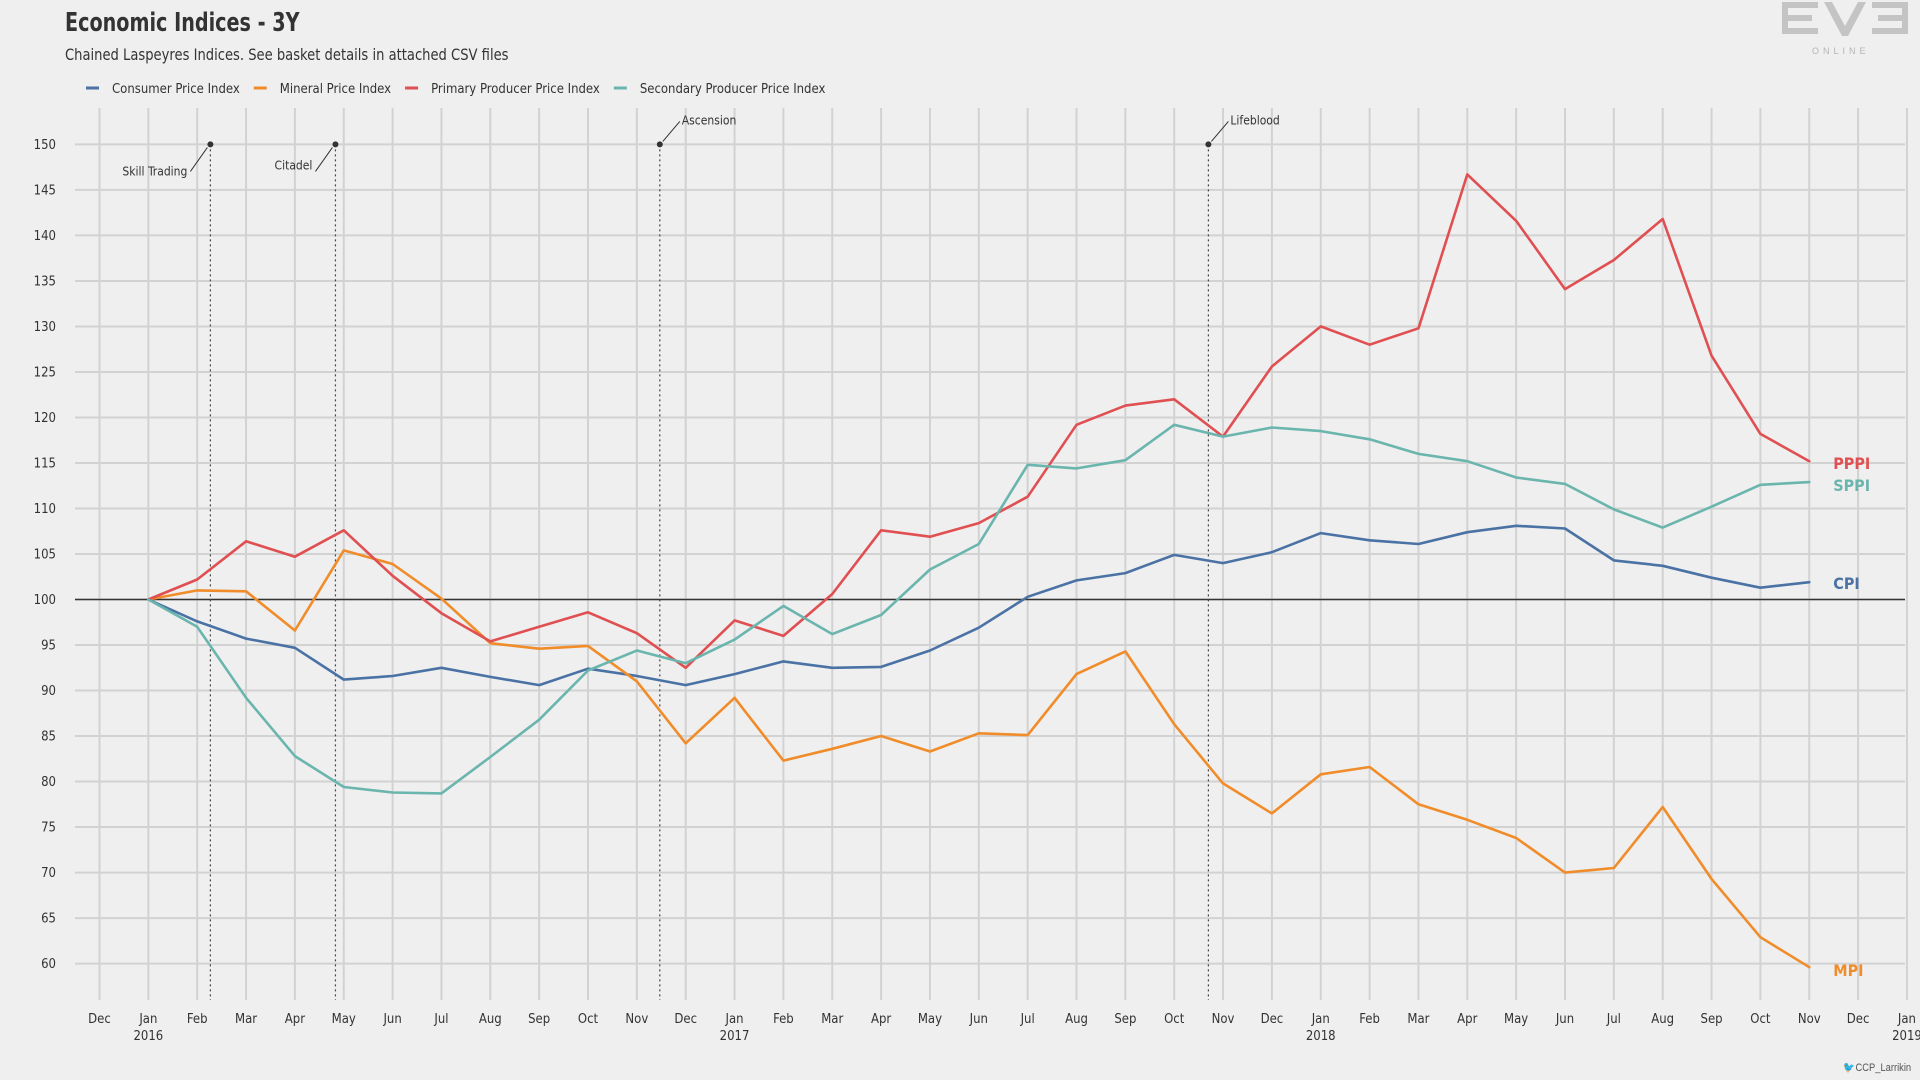 Image resolution: width=1920 pixels, height=1080 pixels. What do you see at coordinates (515, 89) in the screenshot?
I see `legend-entry-pppi: Primary Producer Price Index` at bounding box center [515, 89].